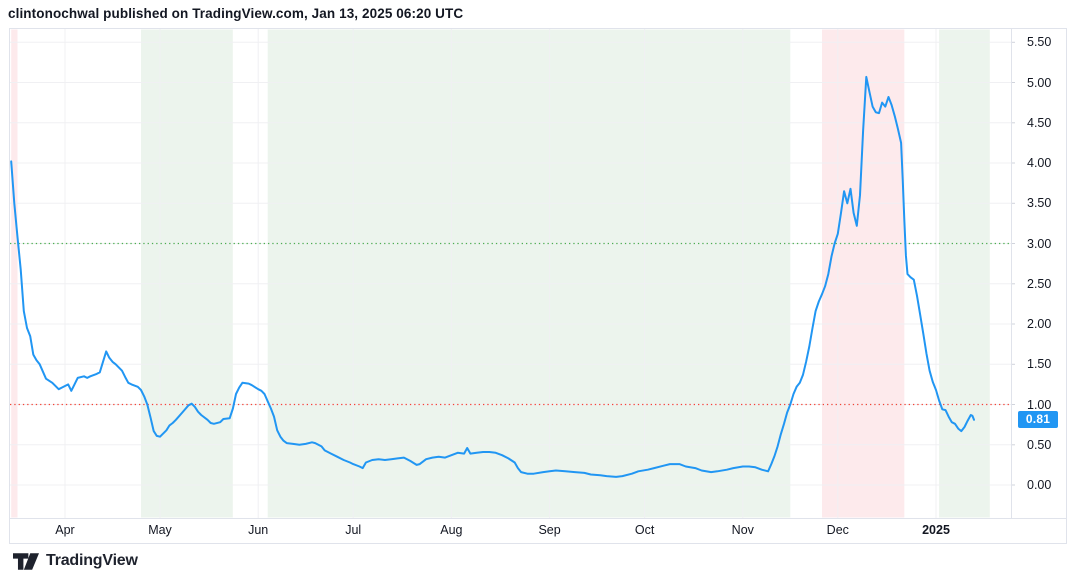  I want to click on time-axis-label: Sep, so click(549, 530).